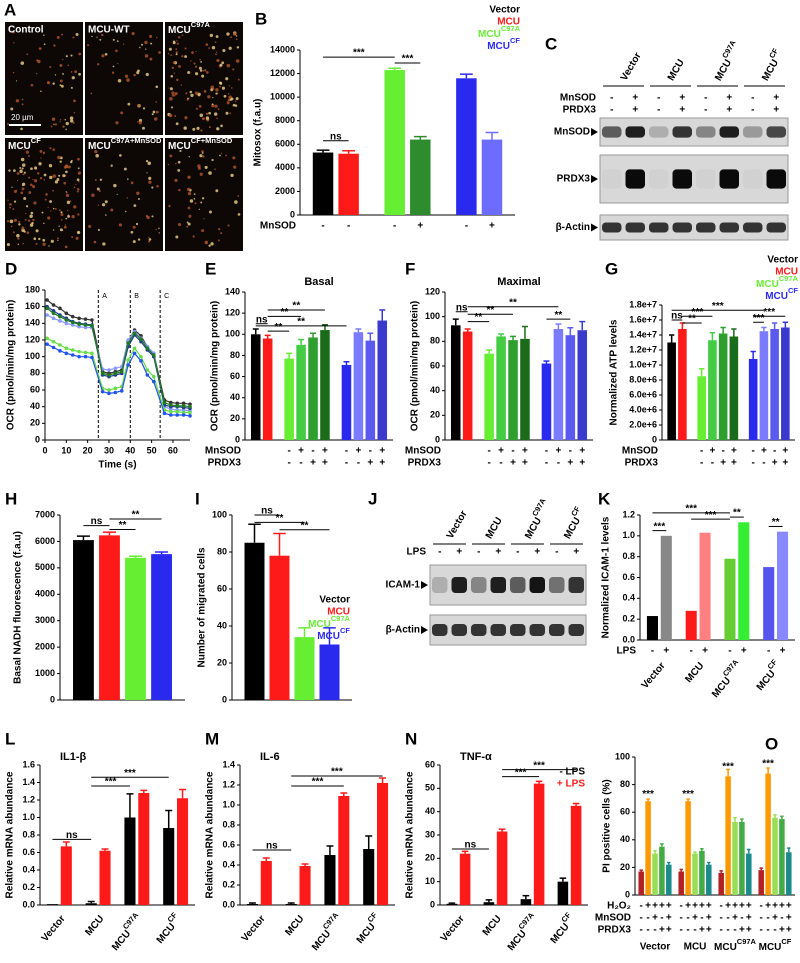 This screenshot has width=800, height=963. I want to click on row-label: H₂O₂, so click(619, 906).